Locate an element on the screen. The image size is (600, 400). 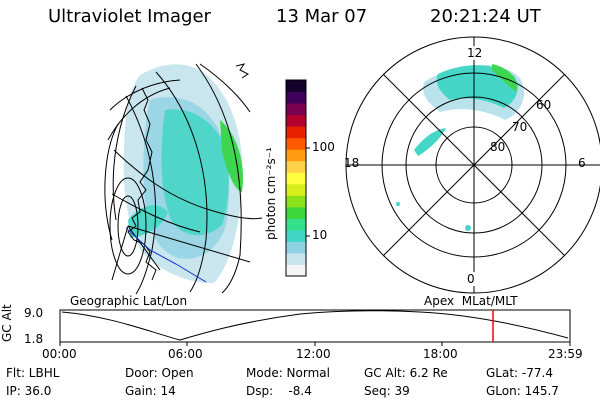
colorbar-label: photon cm⁻²s⁻¹ is located at coordinates (271, 193).